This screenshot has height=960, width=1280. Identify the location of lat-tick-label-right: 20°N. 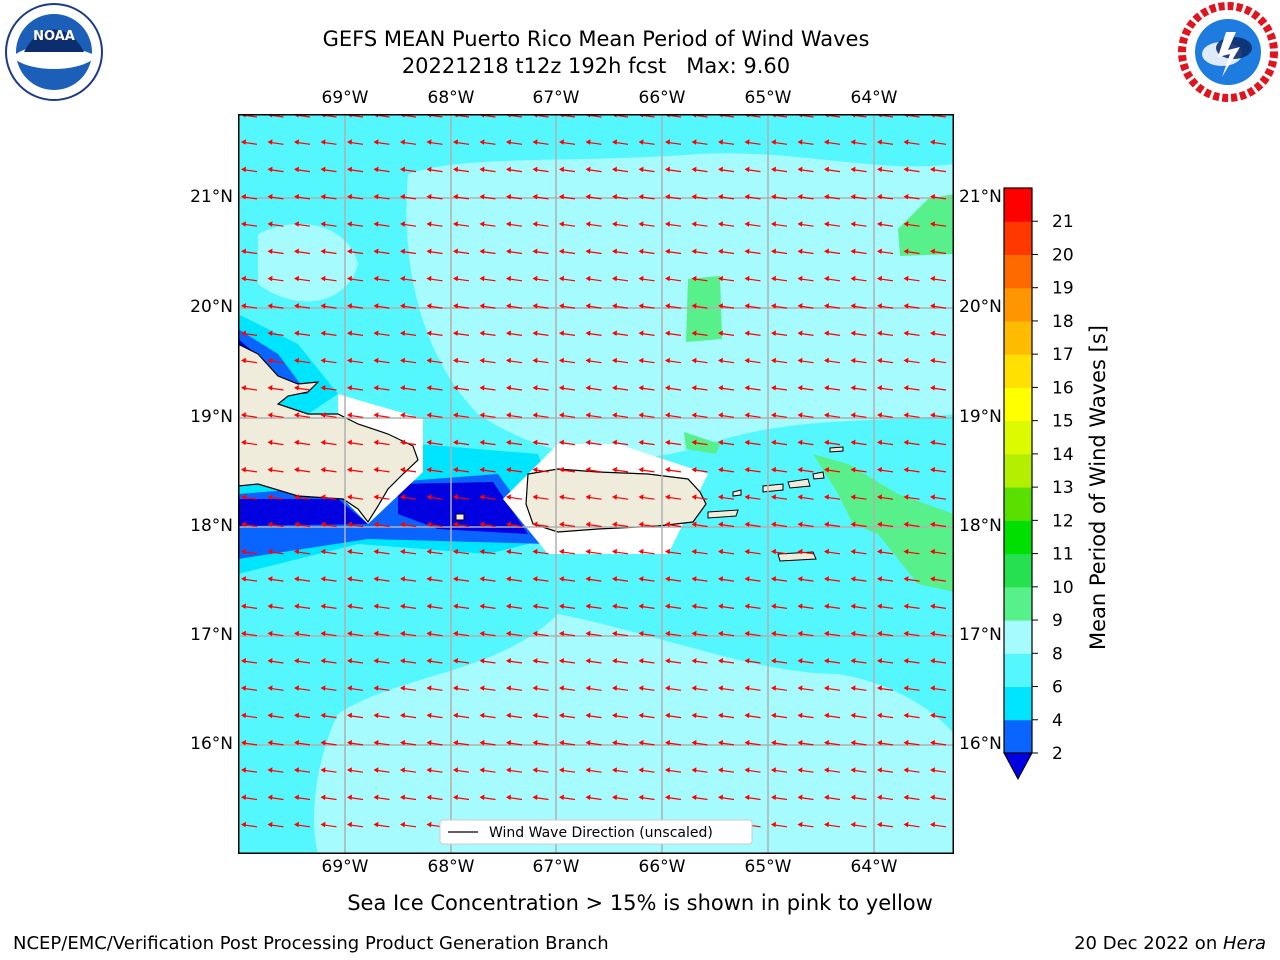
(980, 307).